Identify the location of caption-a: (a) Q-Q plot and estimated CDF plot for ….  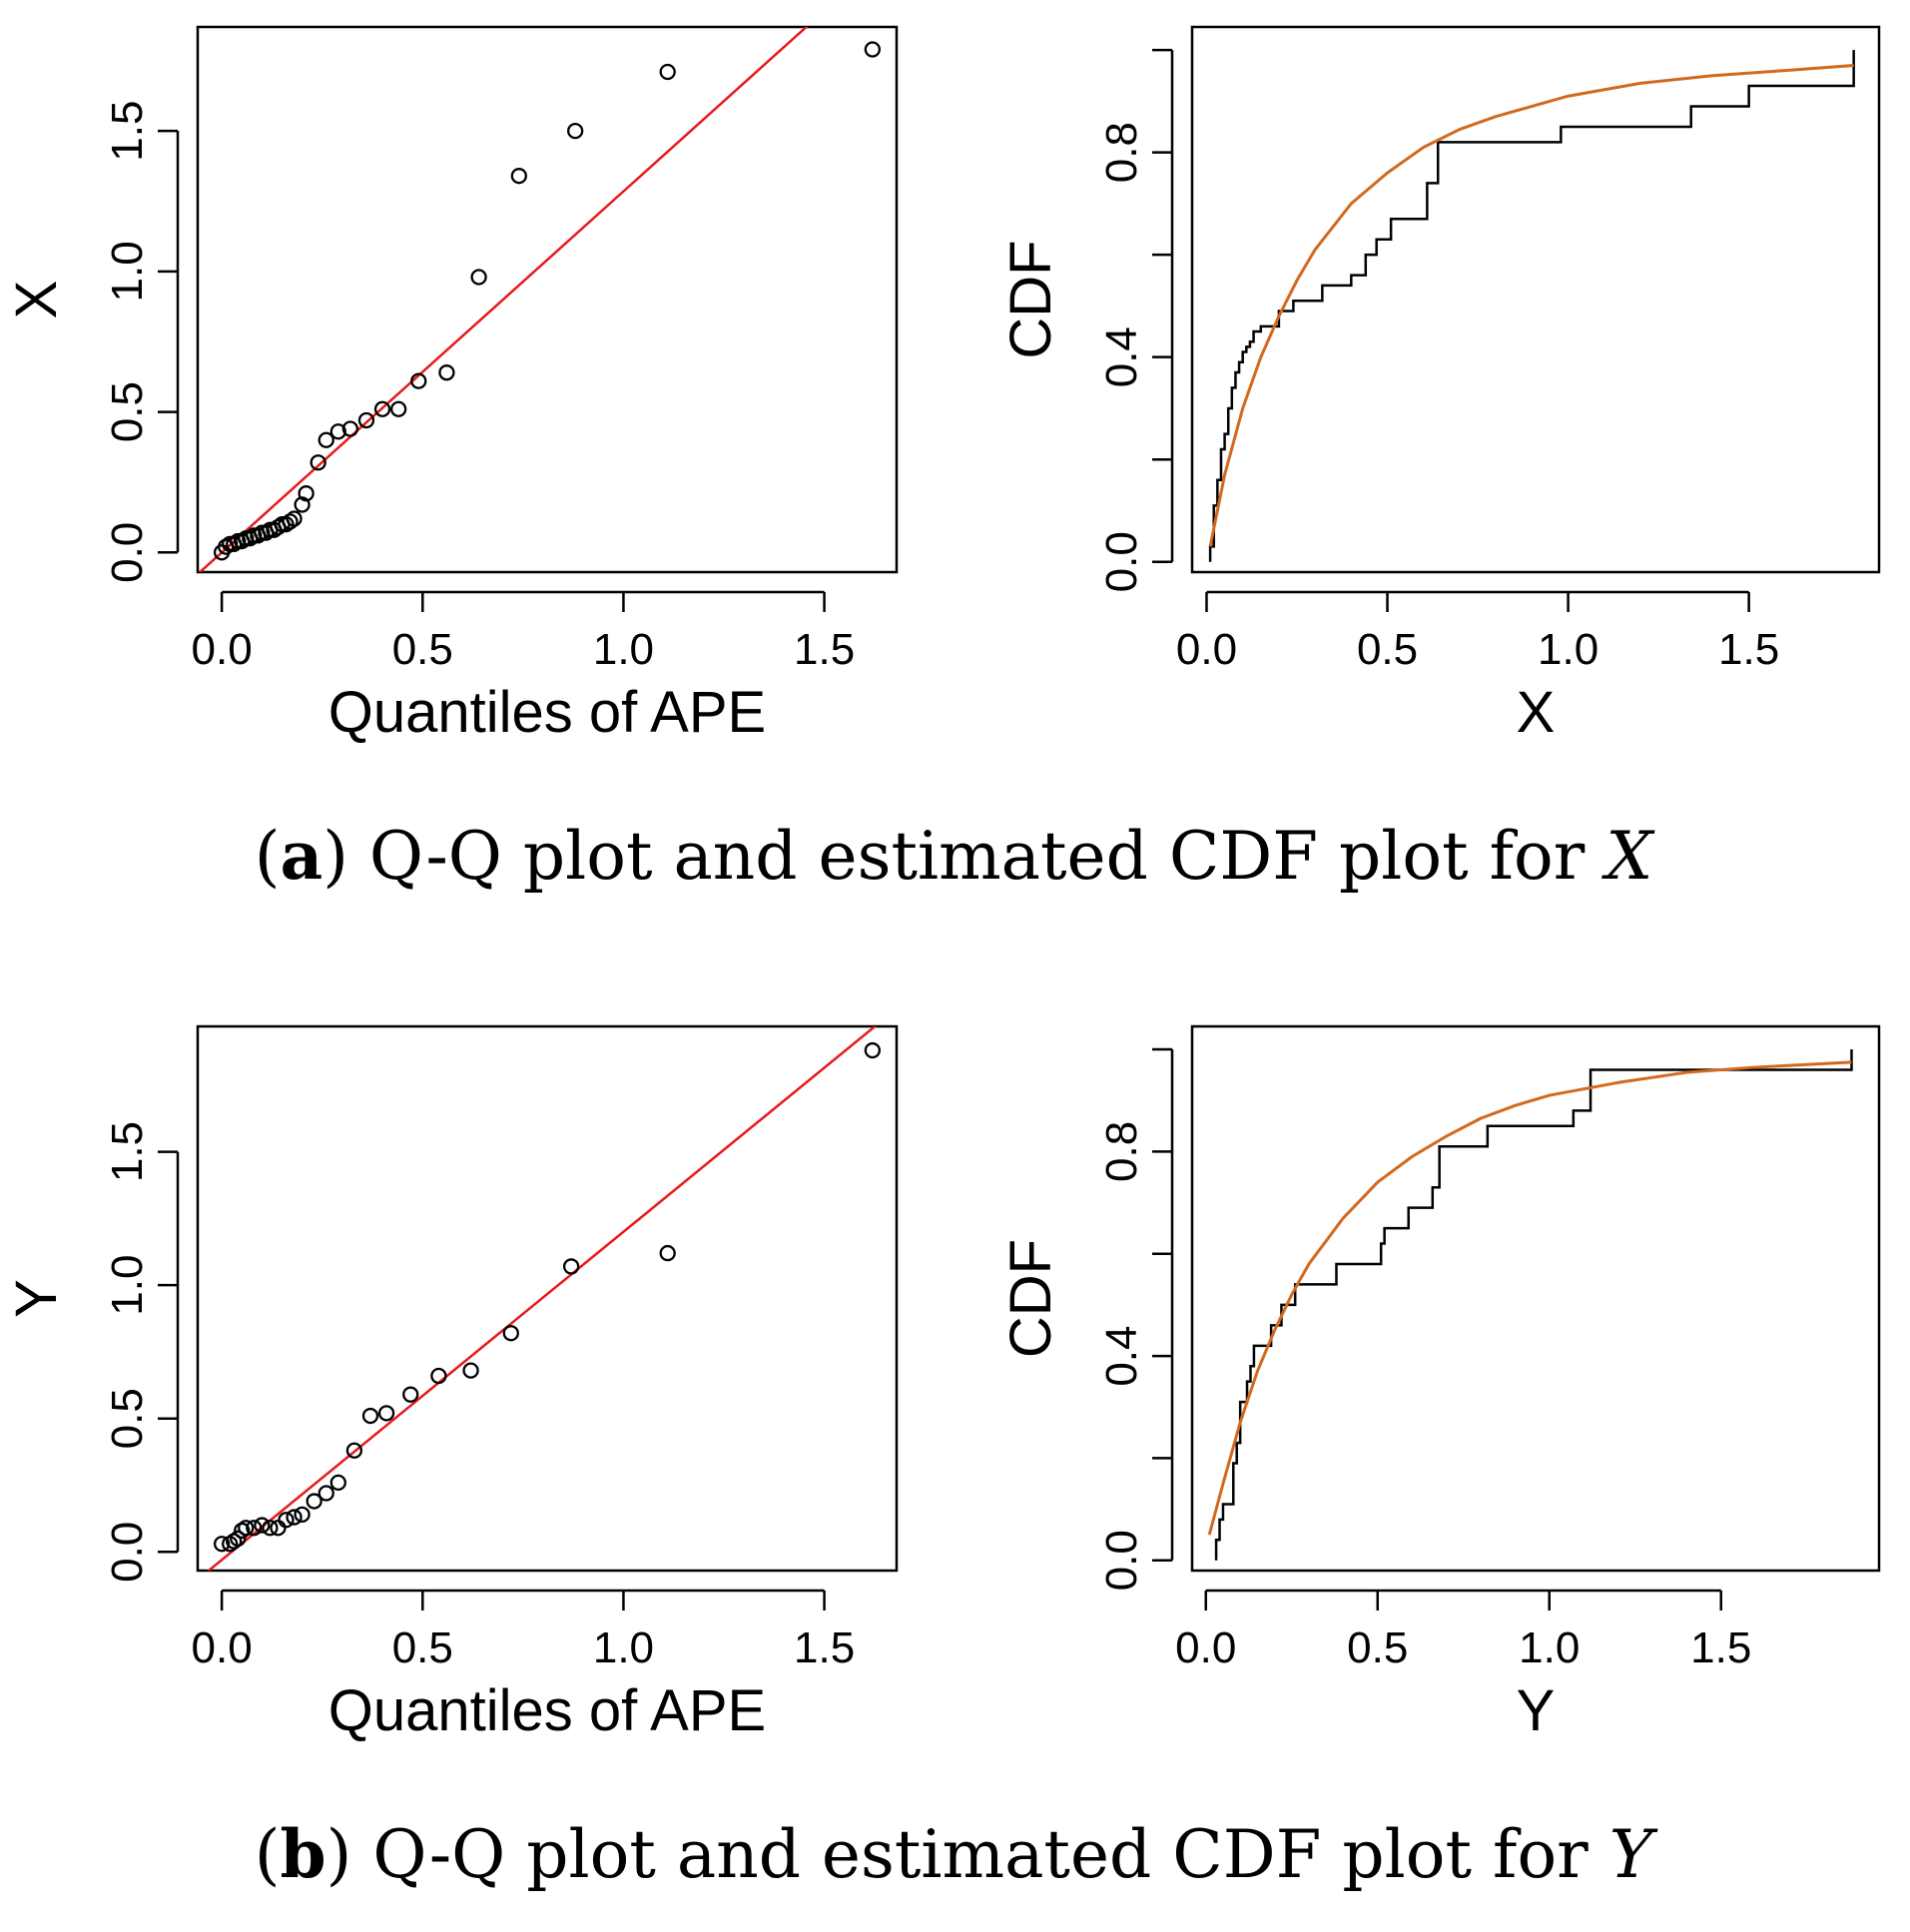
(955, 856).